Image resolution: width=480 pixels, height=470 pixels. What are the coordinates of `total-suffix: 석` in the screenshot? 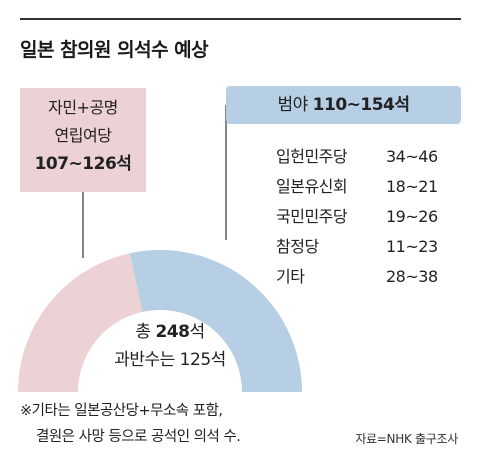 It's located at (197, 332).